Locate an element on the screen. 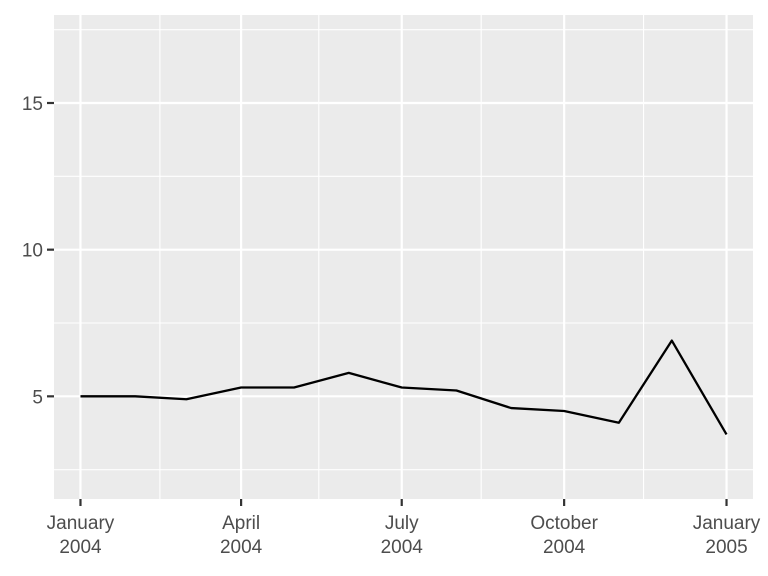 The width and height of the screenshot is (768, 576). y-axis: 5 10 15 is located at coordinates (38, 251).